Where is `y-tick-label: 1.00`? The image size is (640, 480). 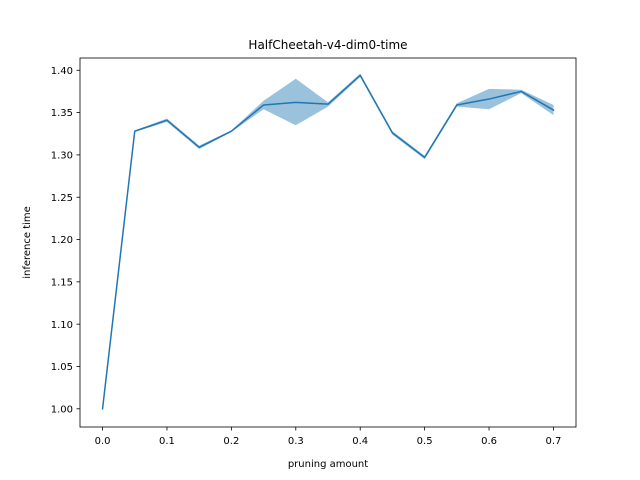
y-tick-label: 1.00 is located at coordinates (62, 409).